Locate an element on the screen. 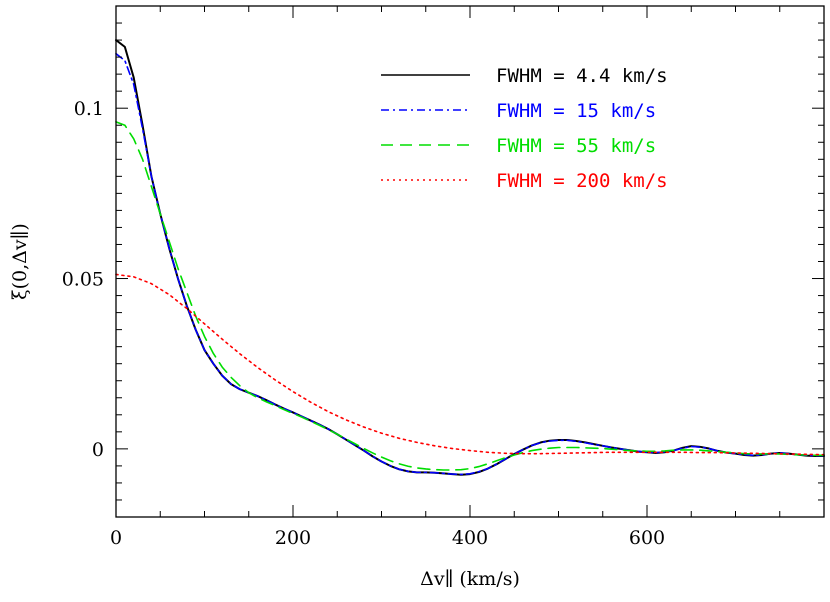  y-tick-label: 0.1 is located at coordinates (89, 109).